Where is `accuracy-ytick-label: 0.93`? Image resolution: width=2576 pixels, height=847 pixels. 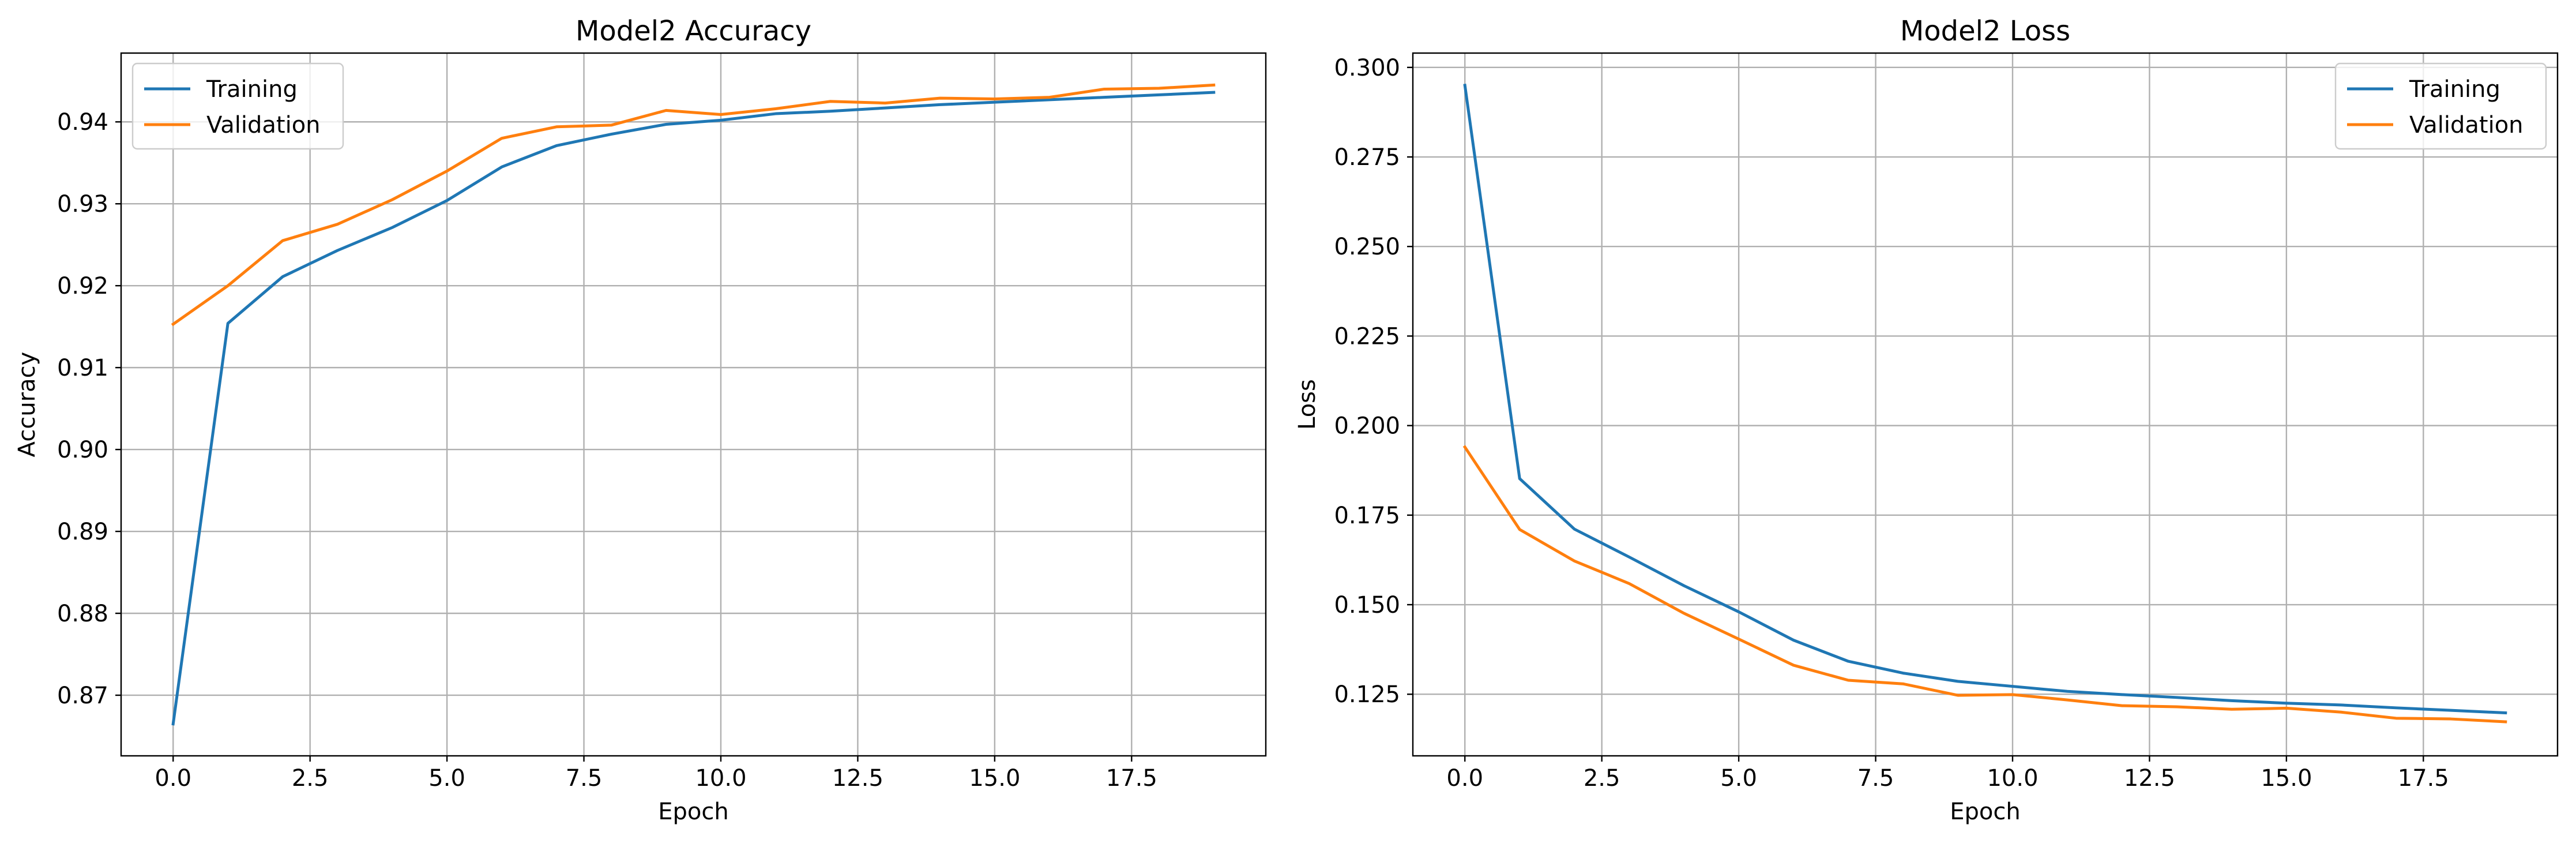
accuracy-ytick-label: 0.93 is located at coordinates (82, 204).